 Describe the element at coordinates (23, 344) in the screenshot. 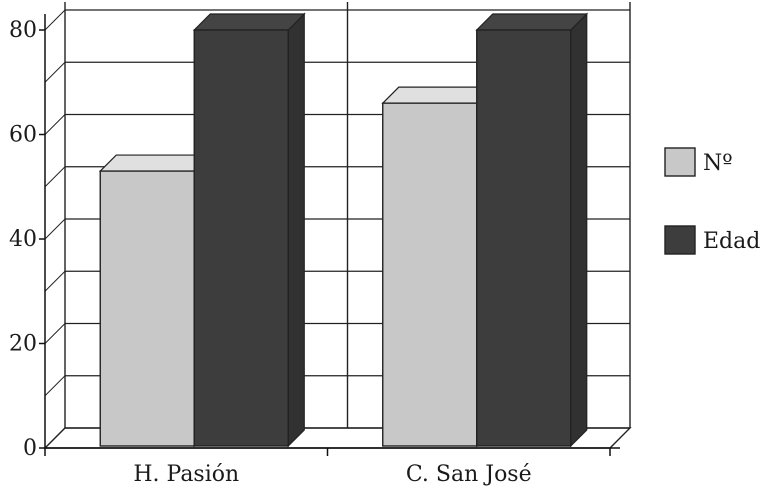

I see `y-tick-label: 20` at that location.